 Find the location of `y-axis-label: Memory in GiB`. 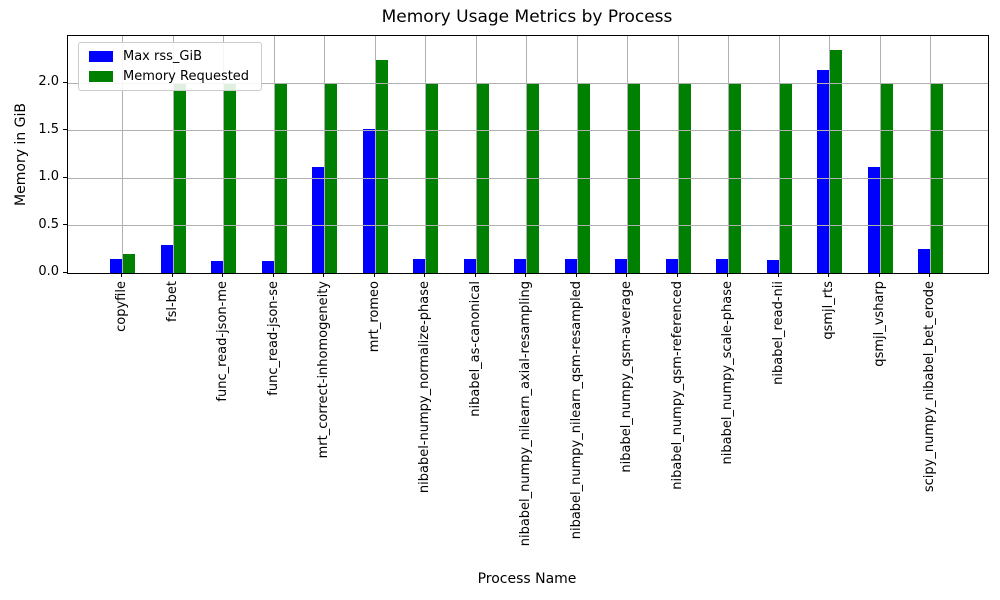

y-axis-label: Memory in GiB is located at coordinates (21, 154).